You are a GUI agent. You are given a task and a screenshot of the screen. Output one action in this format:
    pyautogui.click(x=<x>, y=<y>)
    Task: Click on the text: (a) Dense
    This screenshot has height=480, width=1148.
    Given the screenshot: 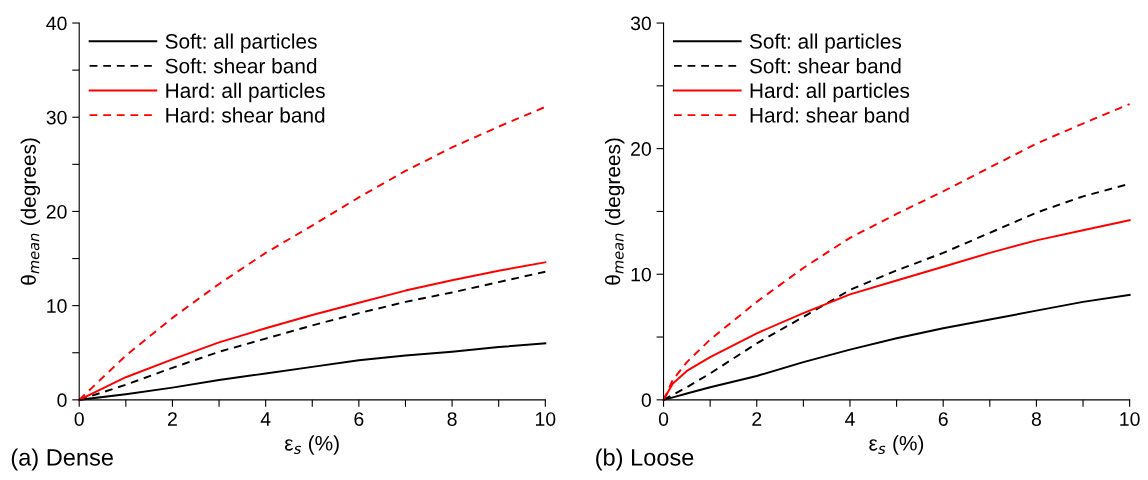 What is the action you would take?
    pyautogui.click(x=62, y=459)
    